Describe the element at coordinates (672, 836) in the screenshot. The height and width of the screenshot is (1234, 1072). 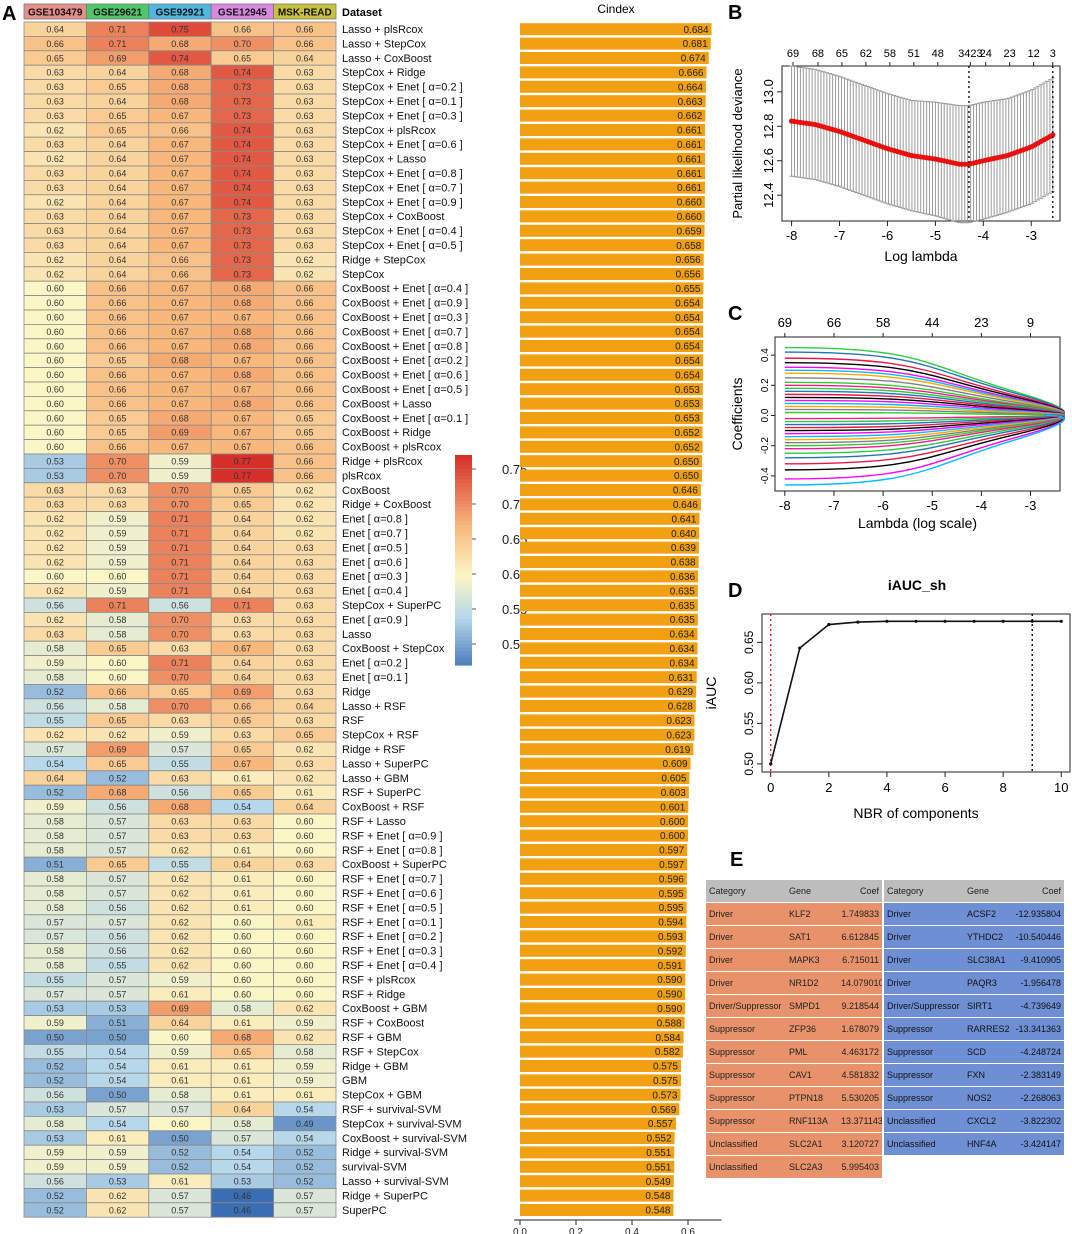
I see `cindex-bar-label: 0.600` at that location.